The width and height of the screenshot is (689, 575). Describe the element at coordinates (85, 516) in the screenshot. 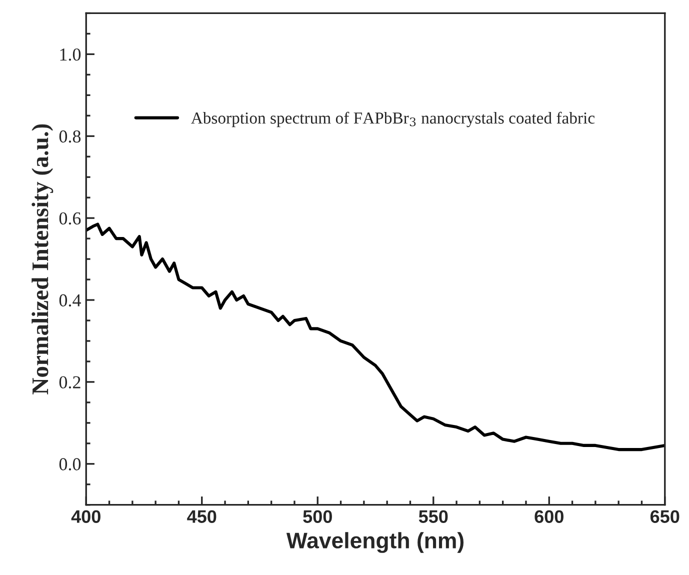

I see `x-tick-label: 400` at that location.